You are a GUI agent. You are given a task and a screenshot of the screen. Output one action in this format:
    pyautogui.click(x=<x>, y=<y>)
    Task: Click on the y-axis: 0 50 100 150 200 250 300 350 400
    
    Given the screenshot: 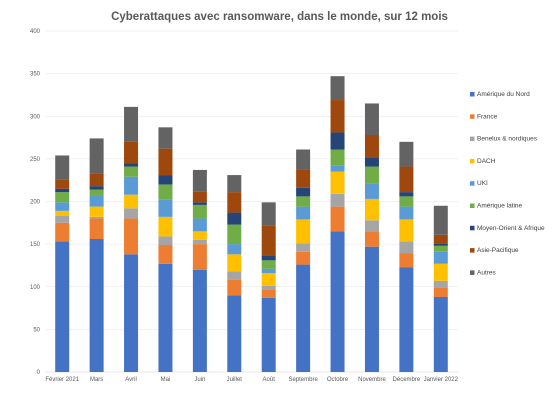 What is the action you would take?
    pyautogui.click(x=35, y=202)
    